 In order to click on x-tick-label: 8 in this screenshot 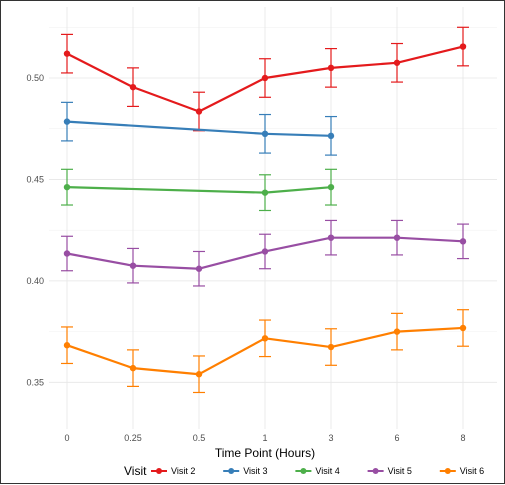, I will do `click(462, 438)`.